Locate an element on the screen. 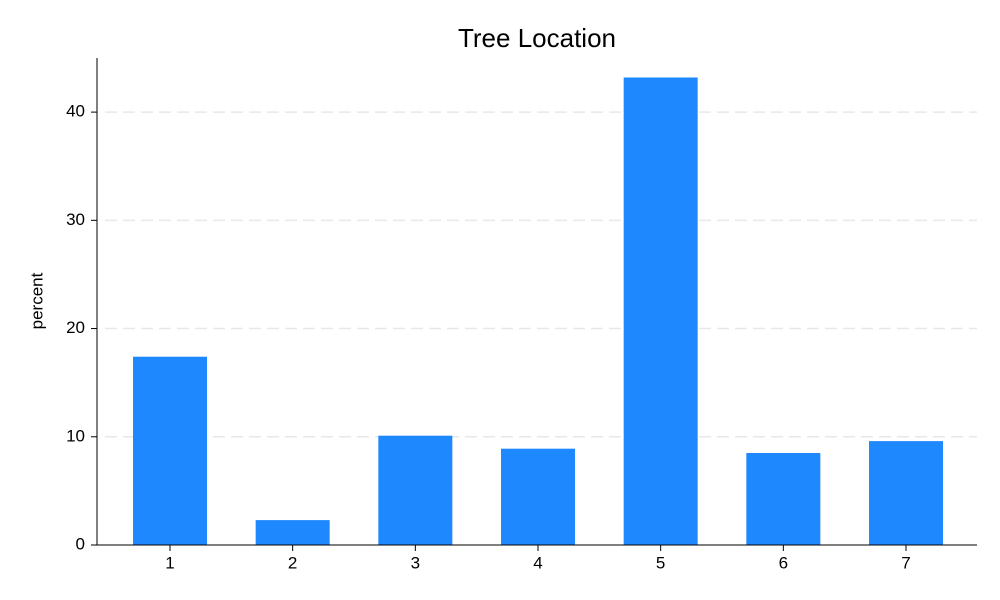 This screenshot has width=1000, height=600. y-tick-label: 40 is located at coordinates (75, 111).